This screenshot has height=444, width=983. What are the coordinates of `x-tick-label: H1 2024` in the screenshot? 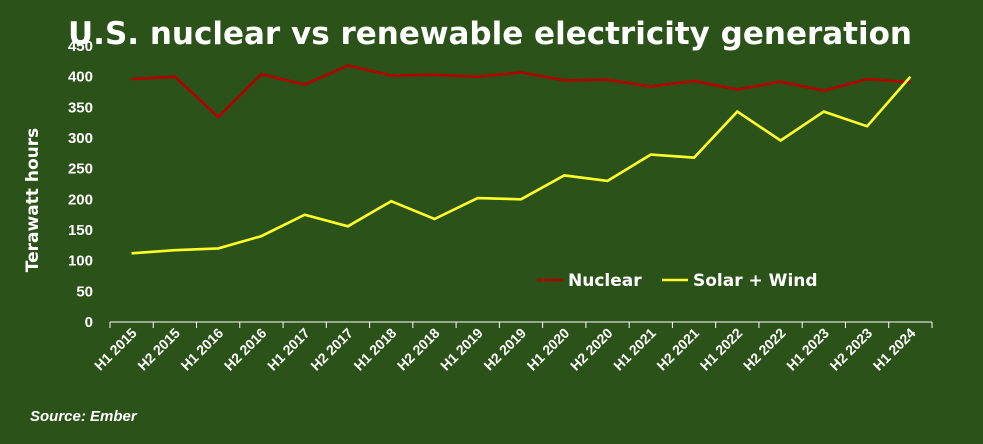 It's located at (894, 349).